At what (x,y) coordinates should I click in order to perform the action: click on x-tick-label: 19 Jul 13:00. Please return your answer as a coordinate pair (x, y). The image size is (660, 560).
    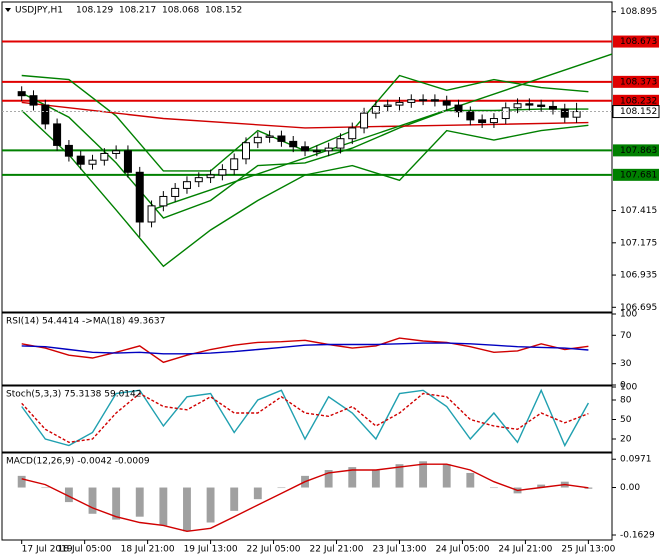
    Looking at the image, I should click on (211, 550).